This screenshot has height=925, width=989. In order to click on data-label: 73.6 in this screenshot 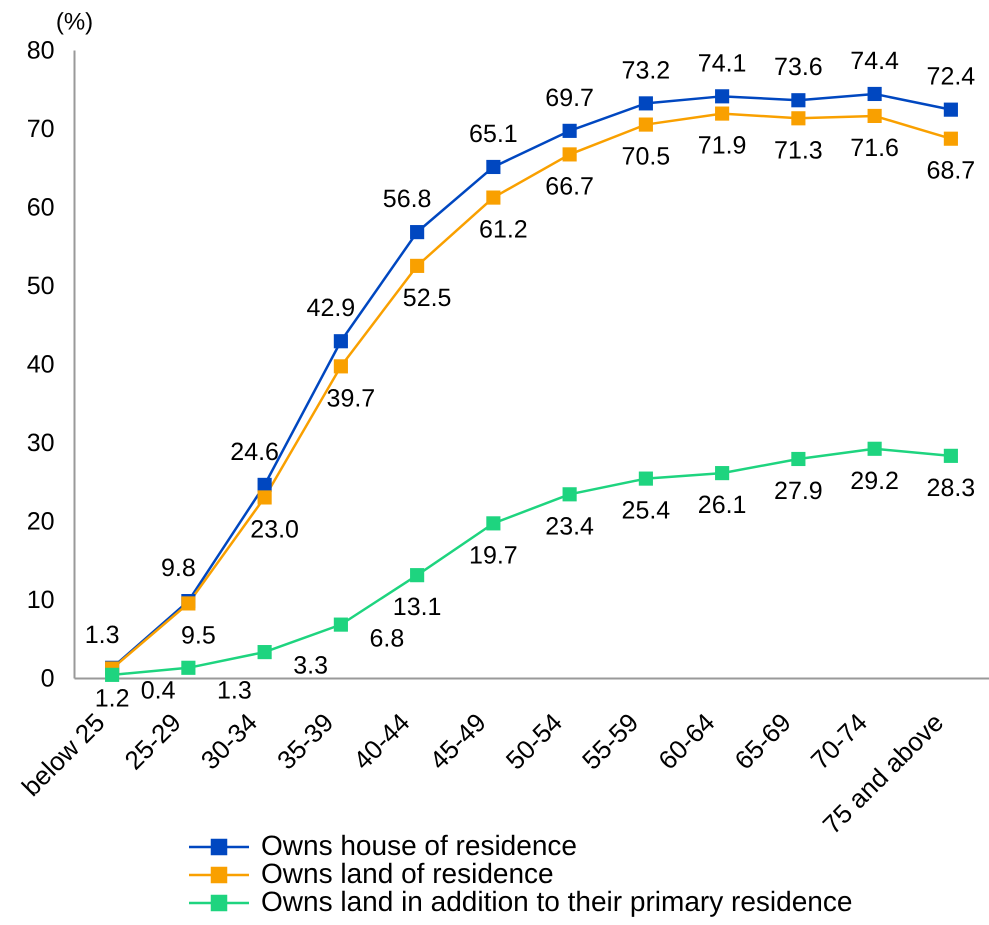, I will do `click(798, 67)`.